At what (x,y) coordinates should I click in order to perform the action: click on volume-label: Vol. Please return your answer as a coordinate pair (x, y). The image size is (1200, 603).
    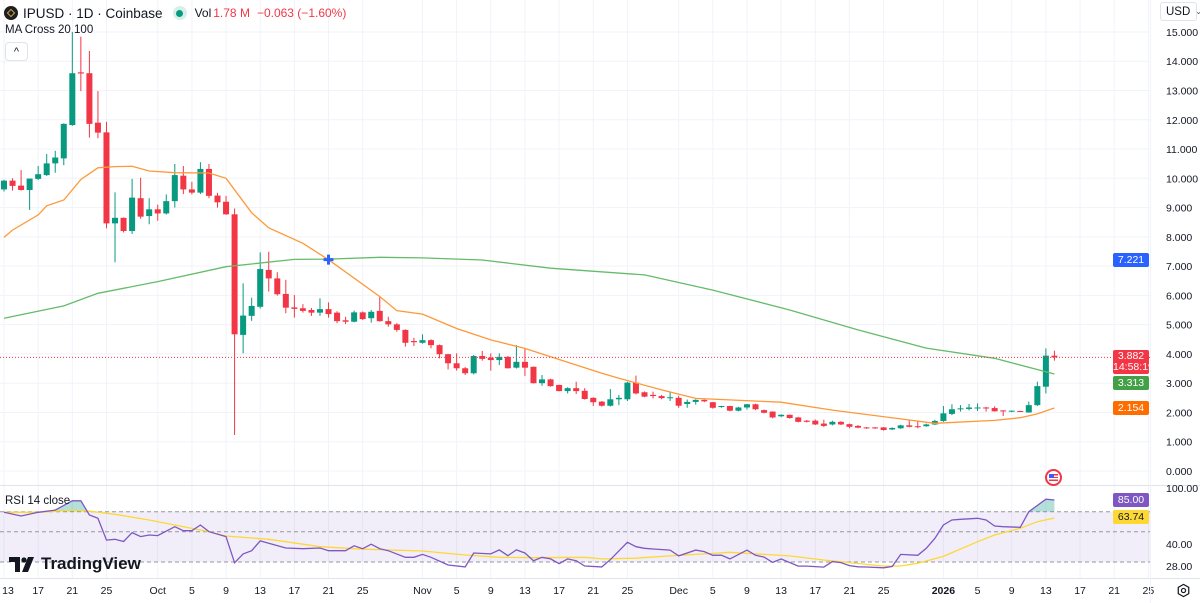
    Looking at the image, I should click on (203, 13).